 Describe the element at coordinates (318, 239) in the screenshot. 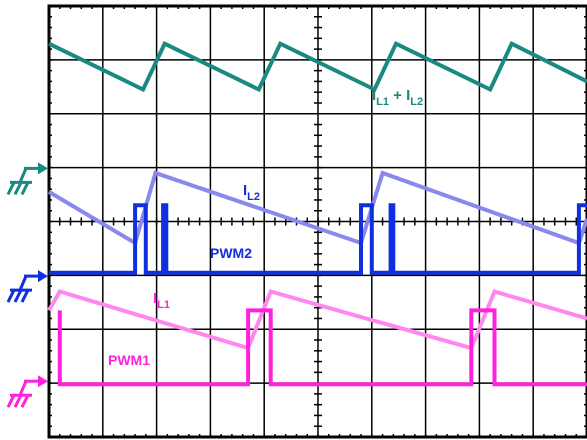

I see `trace-pwm2` at that location.